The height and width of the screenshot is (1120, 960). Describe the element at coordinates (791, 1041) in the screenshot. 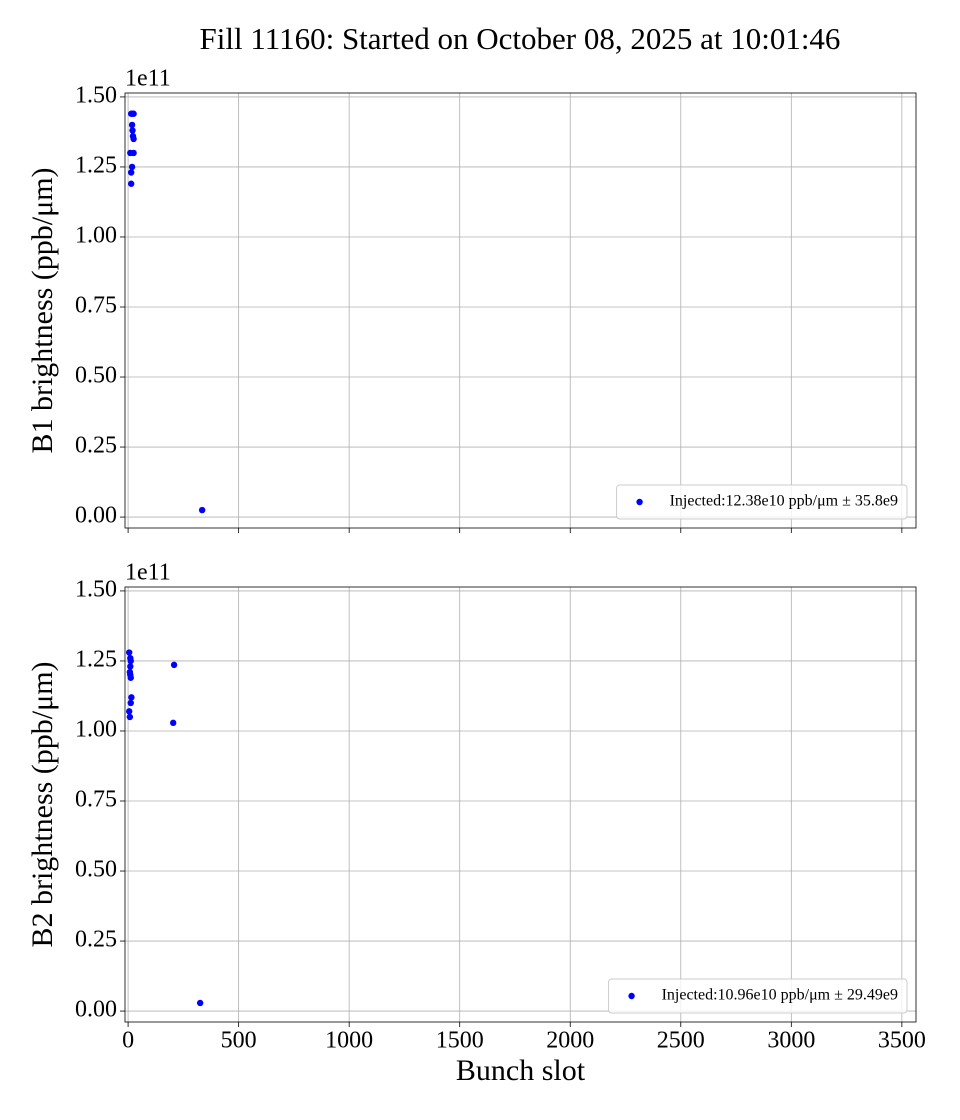

I see `x-tick-label: 3000` at that location.